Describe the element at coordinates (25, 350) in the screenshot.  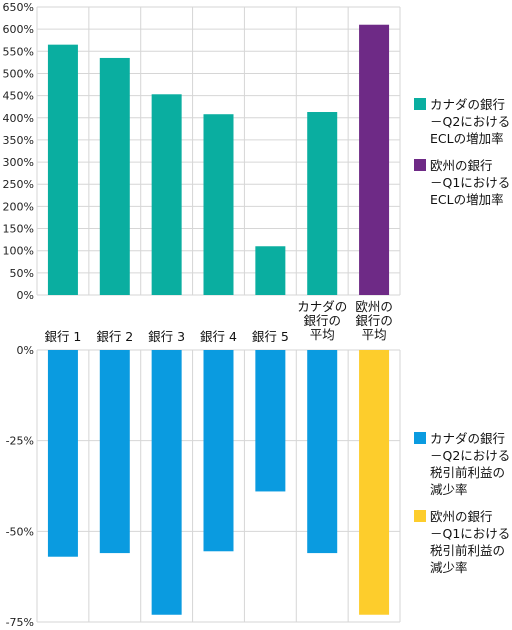
I see `y-tick-label-p1-0: 0%` at that location.